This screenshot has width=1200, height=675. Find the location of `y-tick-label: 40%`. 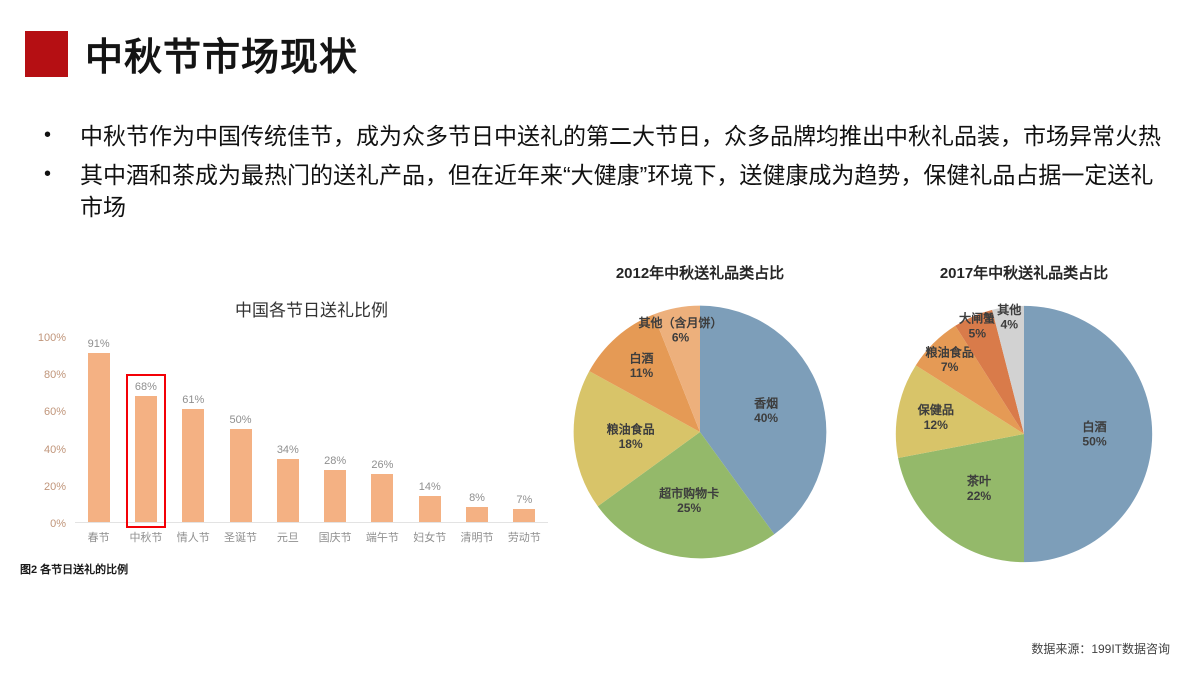

y-tick-label: 40% is located at coordinates (54, 449).